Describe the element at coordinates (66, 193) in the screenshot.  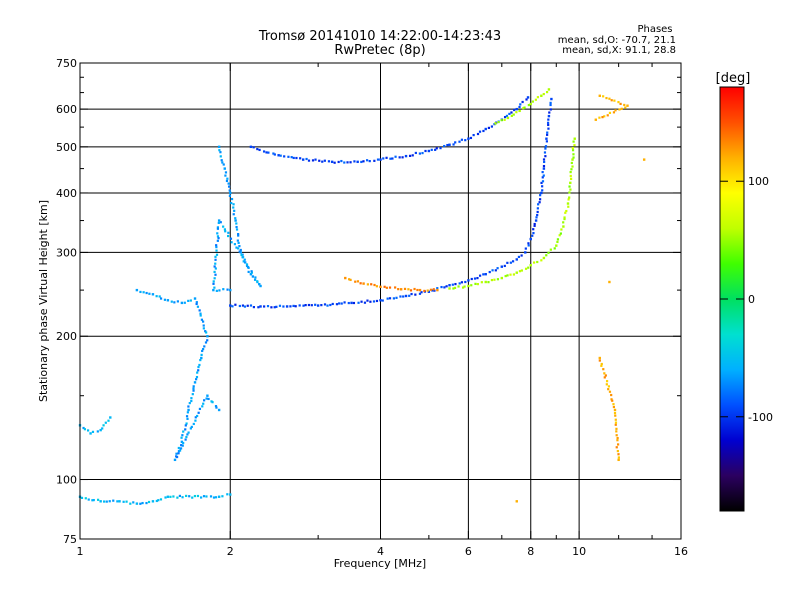
I see `y-tick-label: 400` at that location.